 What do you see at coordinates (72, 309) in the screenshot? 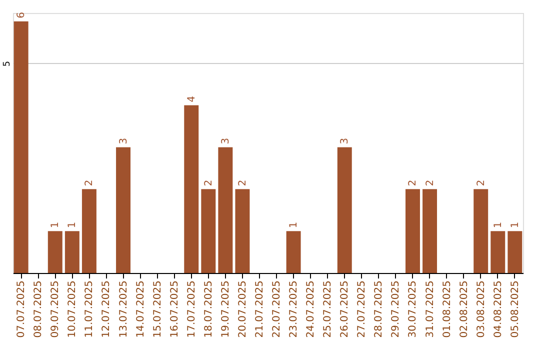
I see `x-tick-label: 10.07.2025` at bounding box center [72, 309].